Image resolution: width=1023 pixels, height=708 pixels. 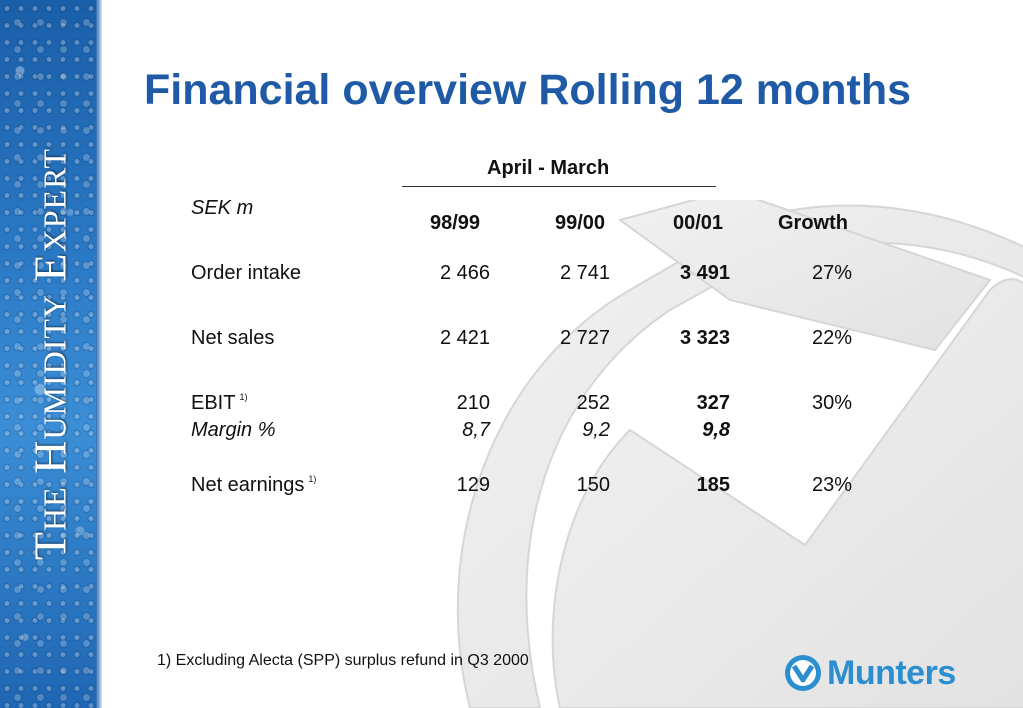 What do you see at coordinates (580, 223) in the screenshot?
I see `column-header-9900: 99/00` at bounding box center [580, 223].